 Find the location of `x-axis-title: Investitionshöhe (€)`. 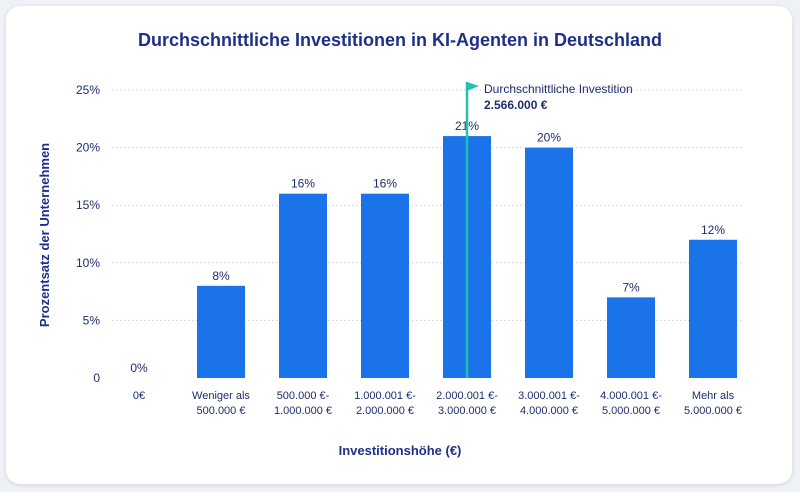

x-axis-title: Investitionshöhe (€) is located at coordinates (400, 450).